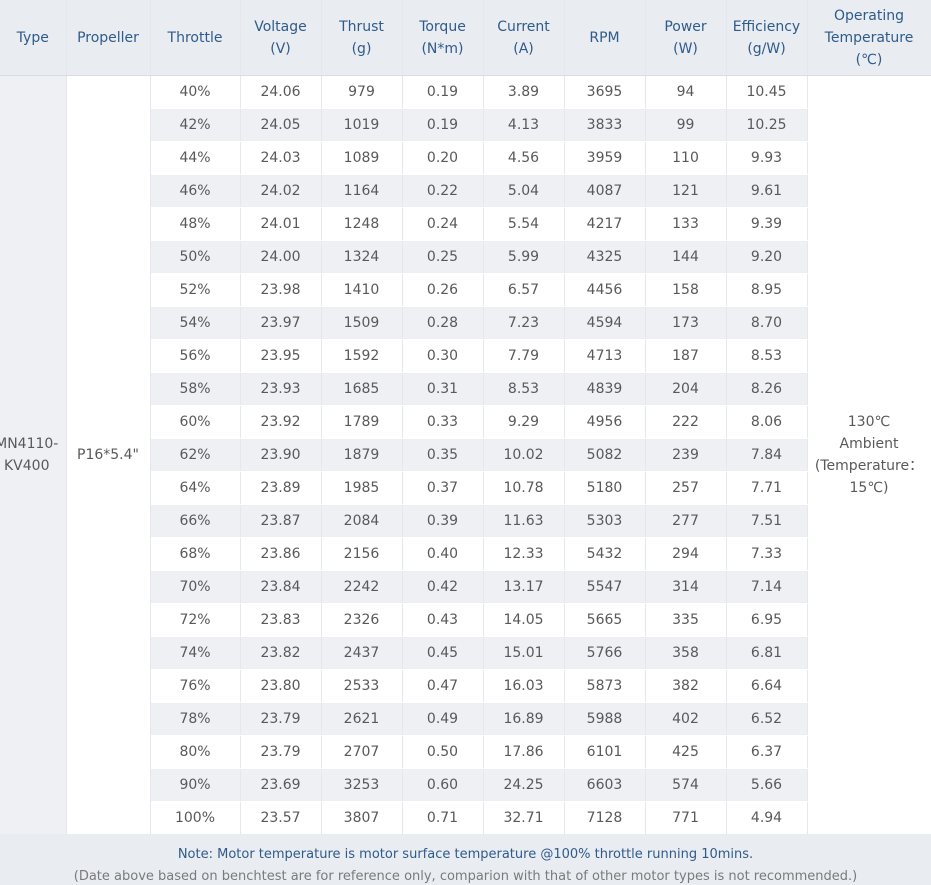 The image size is (931, 885). I want to click on rpm-cell: 5665, so click(605, 620).